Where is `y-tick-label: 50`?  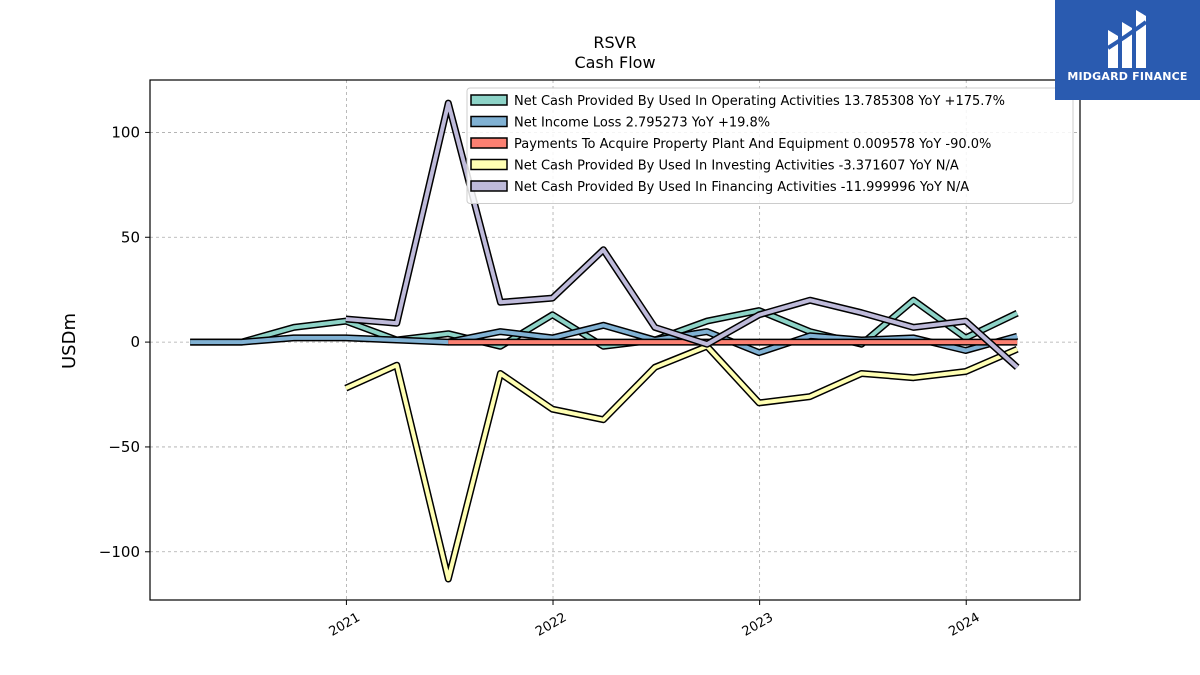
y-tick-label: 50 is located at coordinates (130, 237).